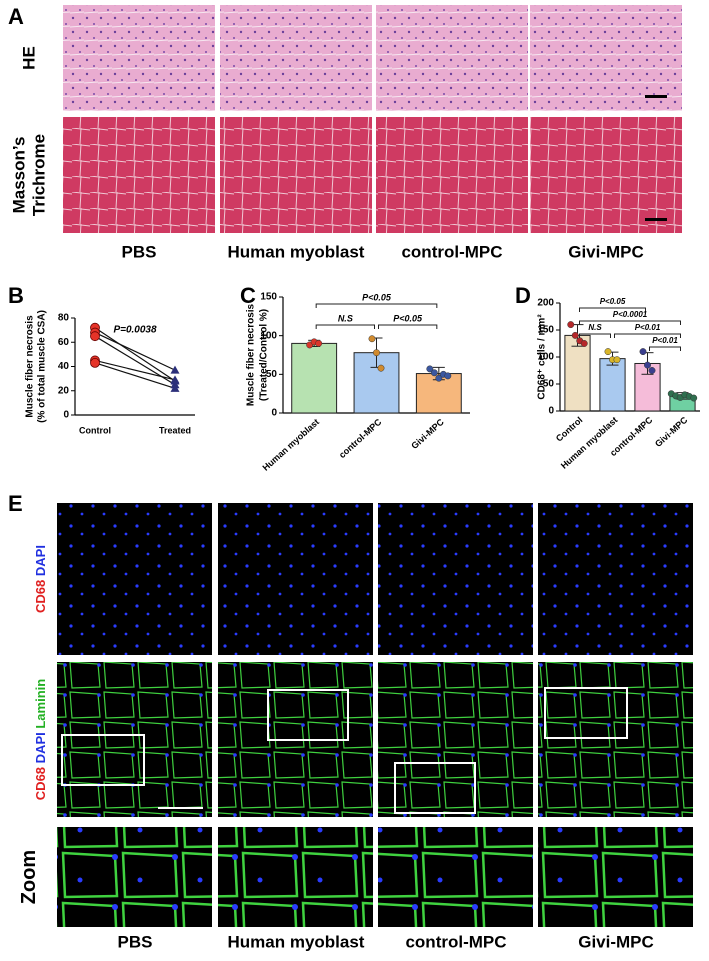  What do you see at coordinates (40, 704) in the screenshot?
I see `row-label-word: Laminin` at bounding box center [40, 704].